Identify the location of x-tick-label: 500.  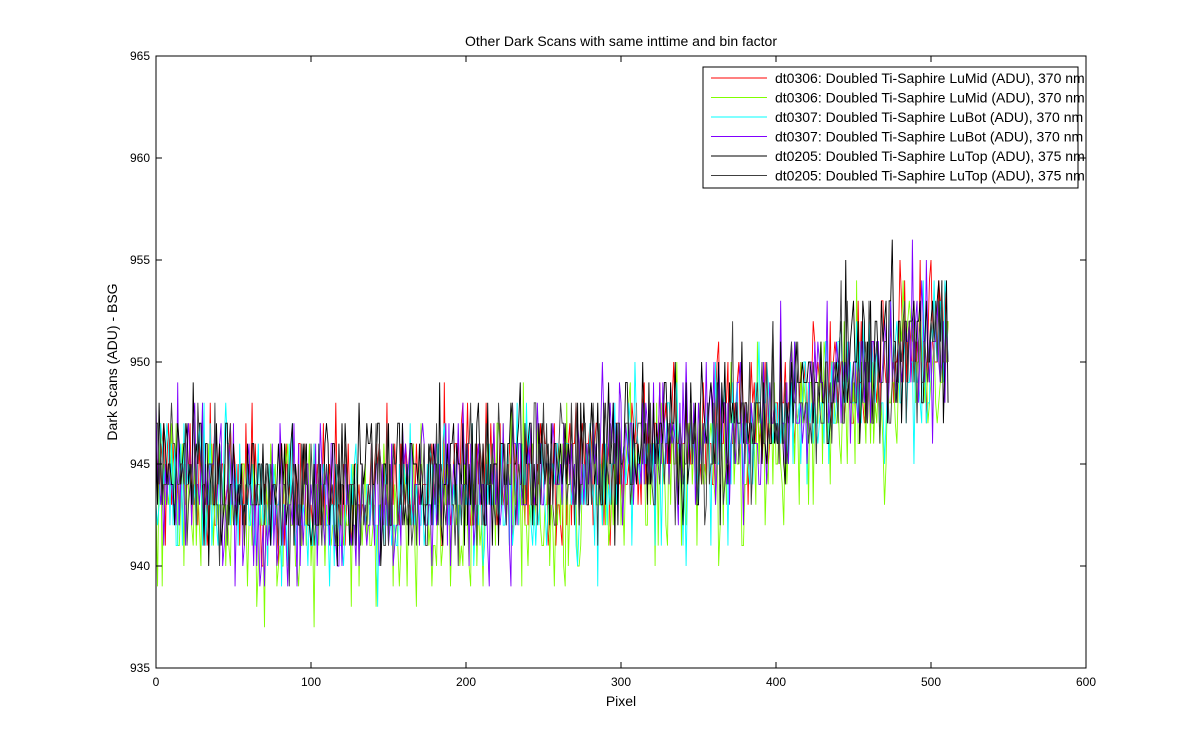
(931, 682).